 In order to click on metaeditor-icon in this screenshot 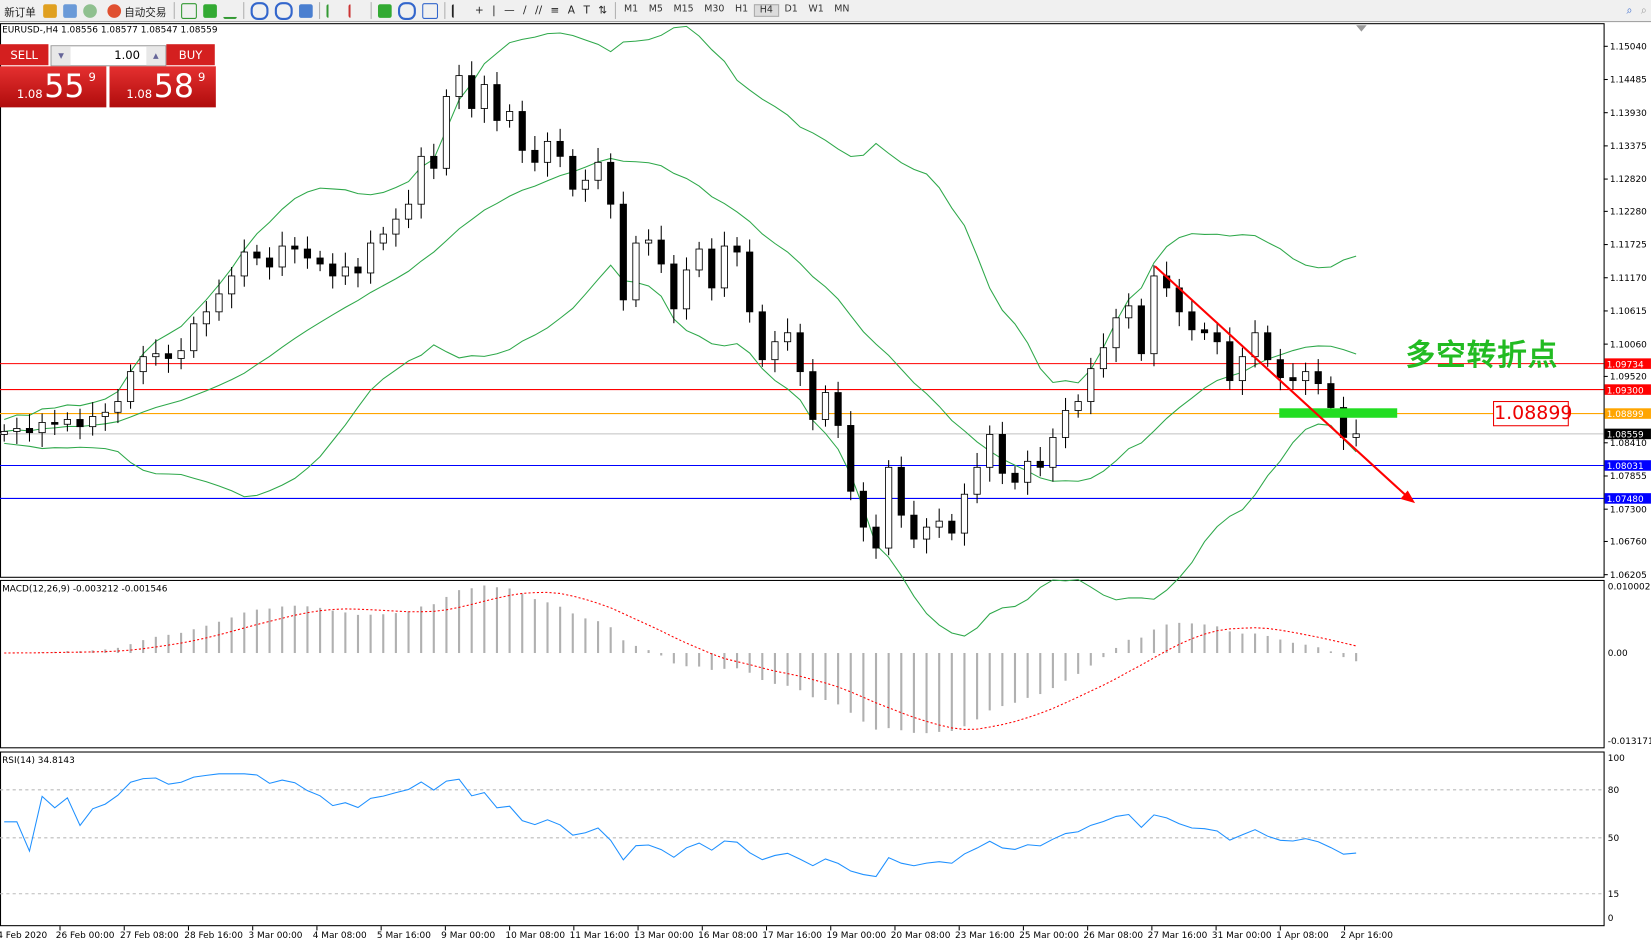, I will do `click(50, 10)`.